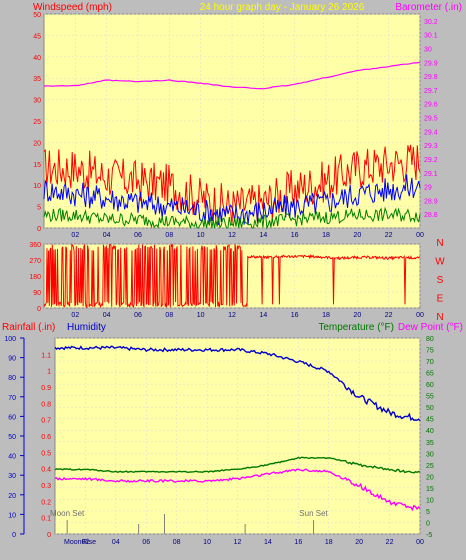  What do you see at coordinates (232, 218) in the screenshot?
I see `wind-series-minimum` at bounding box center [232, 218].